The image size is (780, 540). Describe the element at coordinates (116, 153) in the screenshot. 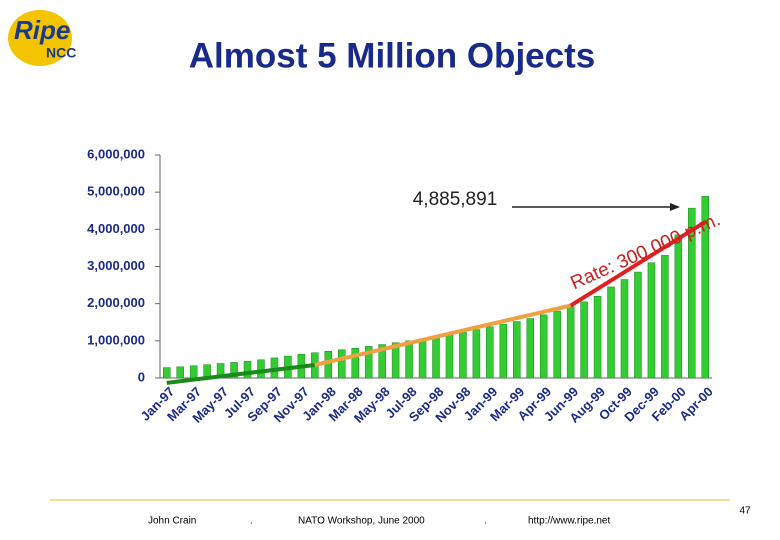

I see `y-tick-label: 6,000,000` at that location.